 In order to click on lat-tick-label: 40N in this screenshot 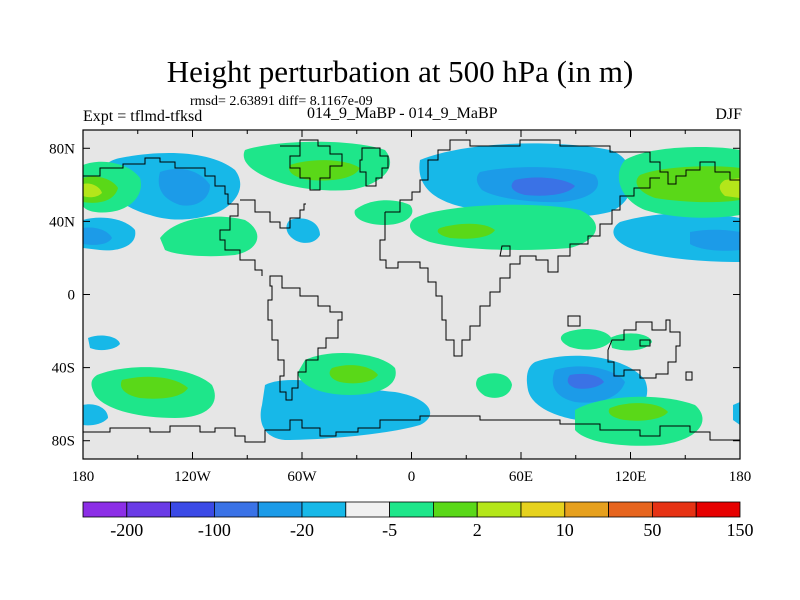, I will do `click(62, 222)`.